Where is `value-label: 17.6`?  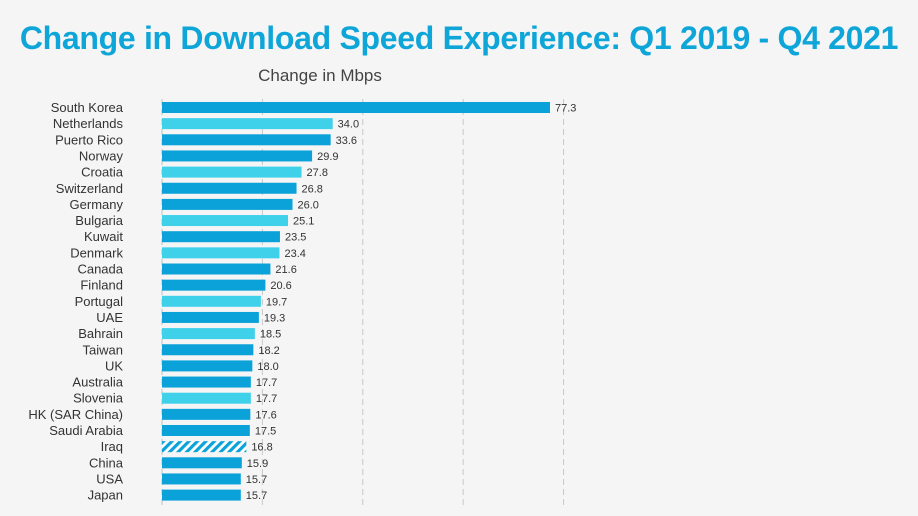
value-label: 17.6 is located at coordinates (265, 415).